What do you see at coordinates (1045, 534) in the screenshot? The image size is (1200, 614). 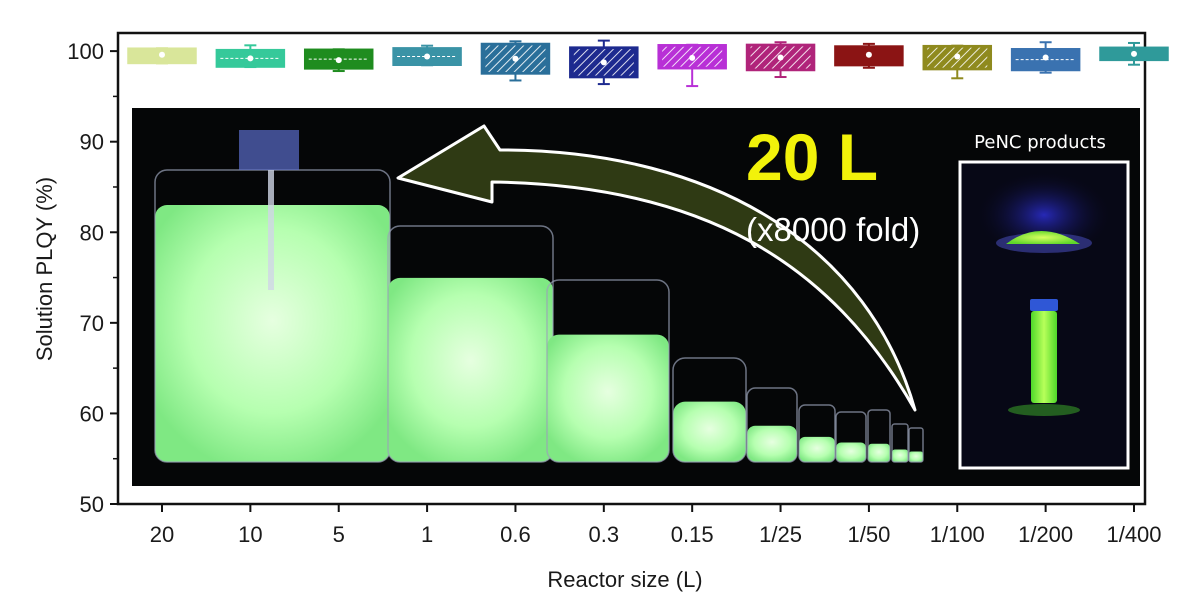 I see `x-tick-label: 1/200` at bounding box center [1045, 534].